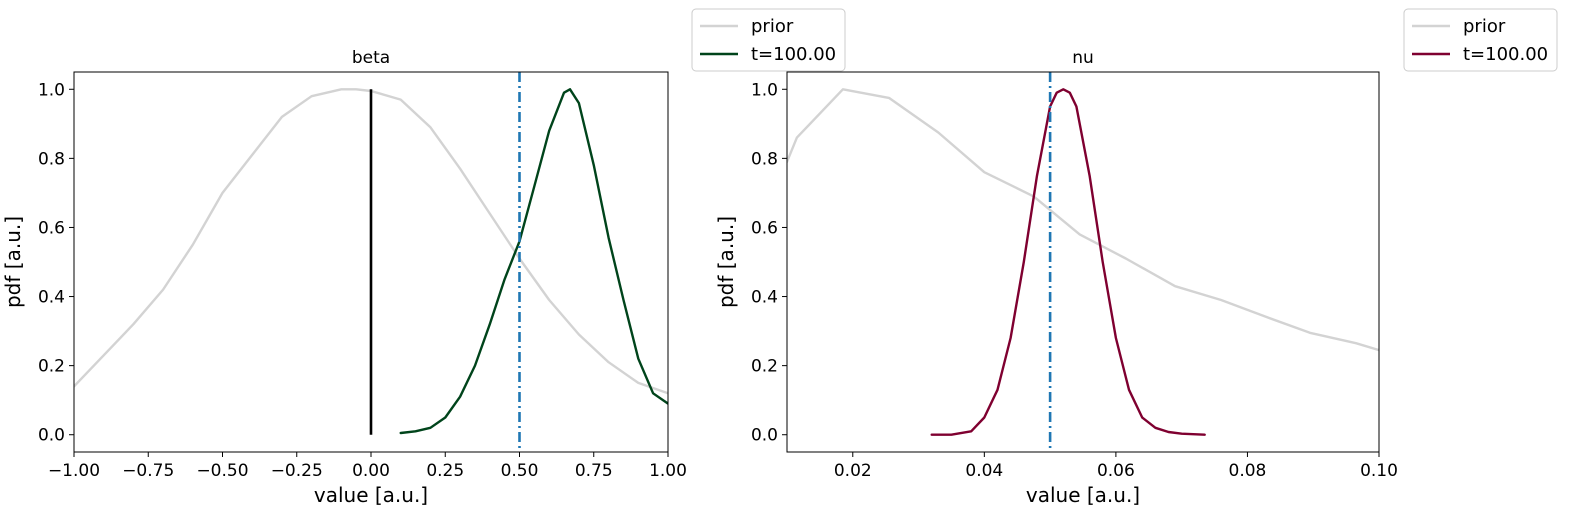 Image resolution: width=1582 pixels, height=521 pixels. Describe the element at coordinates (445, 471) in the screenshot. I see `x-tick-label: 0.25` at that location.